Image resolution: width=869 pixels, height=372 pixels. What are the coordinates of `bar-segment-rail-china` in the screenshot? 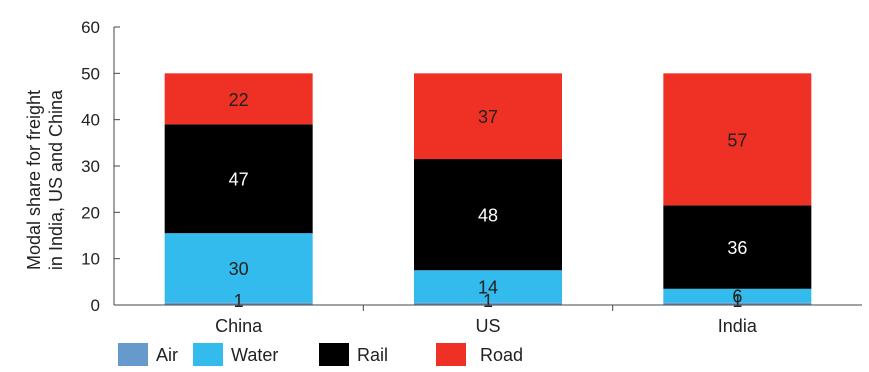 It's located at (238, 179).